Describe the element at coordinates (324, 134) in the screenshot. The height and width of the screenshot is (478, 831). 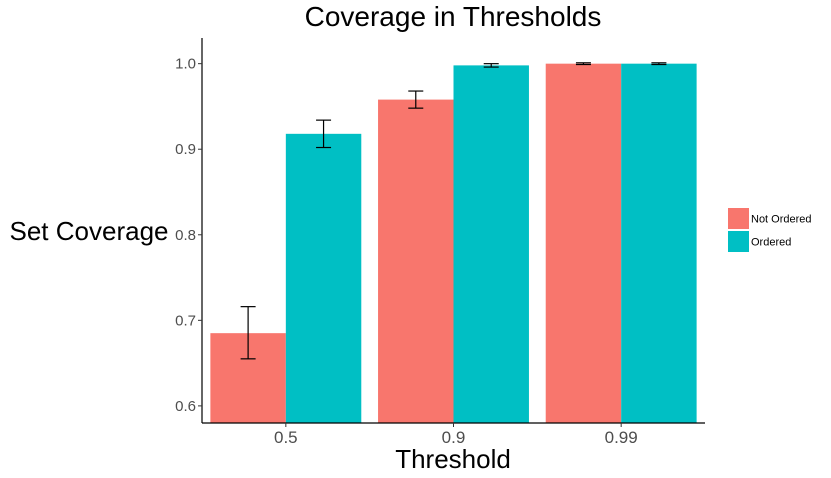
I see `error-bar-0.5-ordered` at that location.